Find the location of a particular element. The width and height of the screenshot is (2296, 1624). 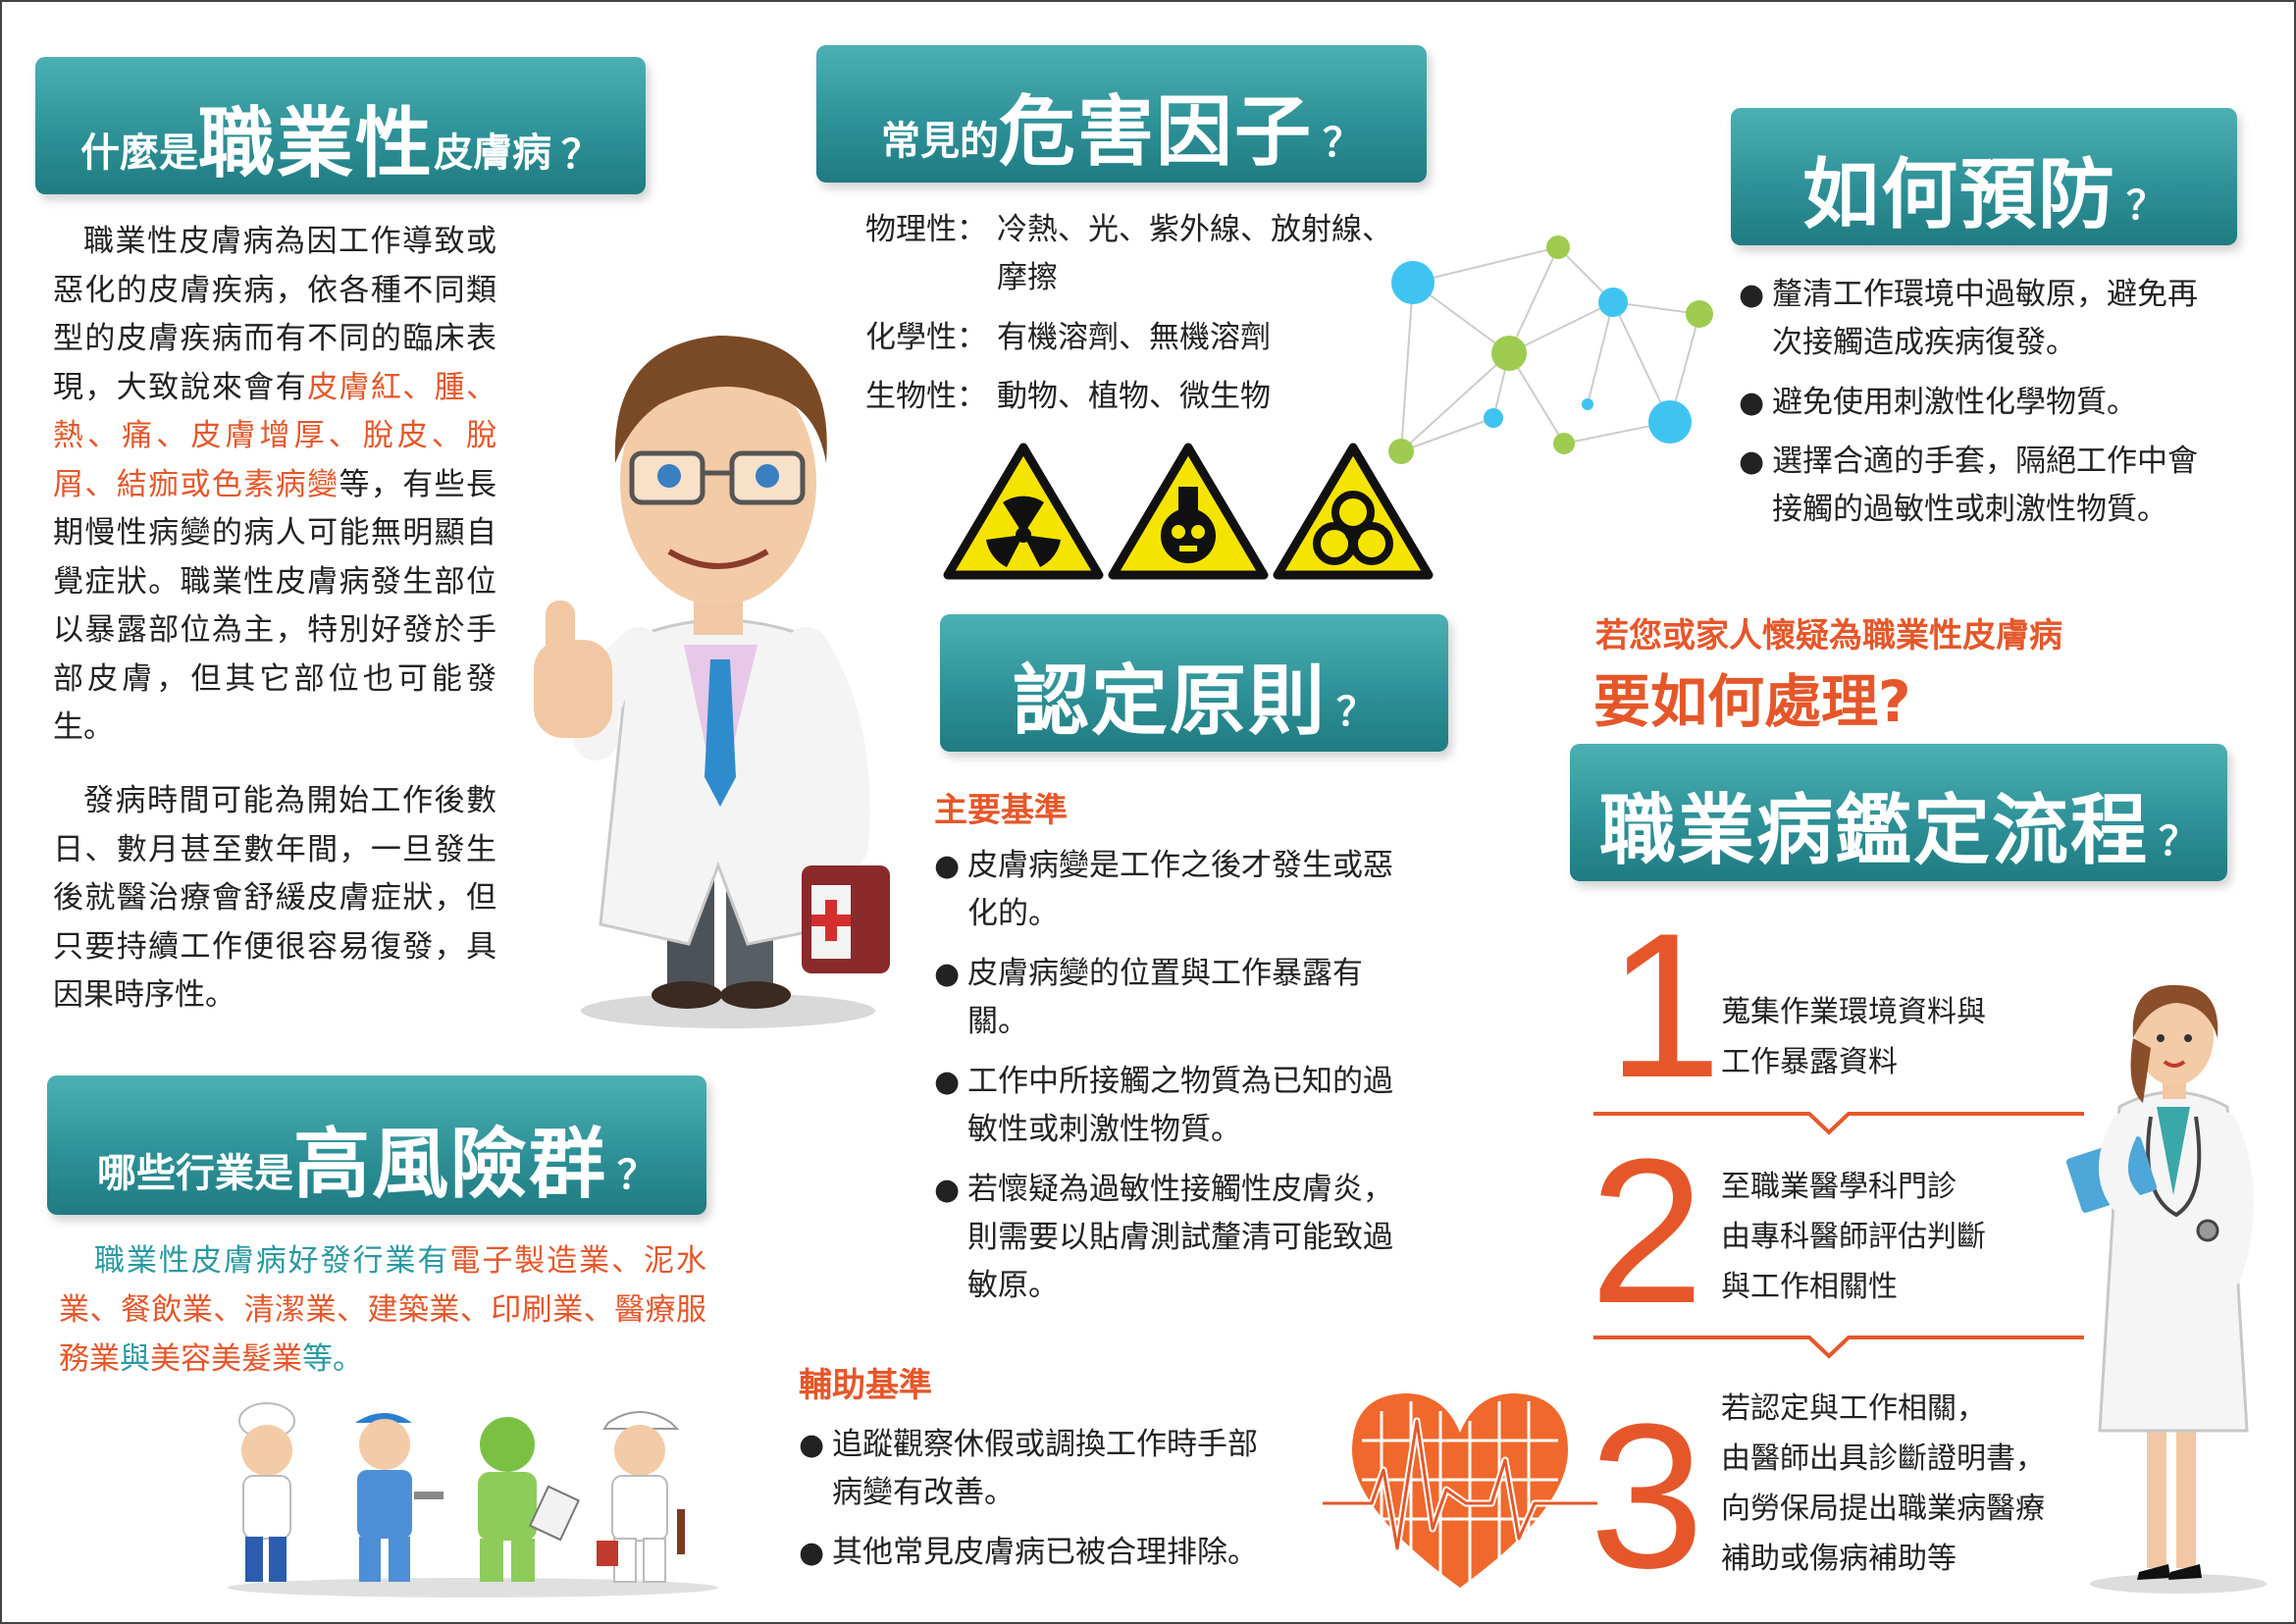

step-number-3: 3 is located at coordinates (1647, 1496).